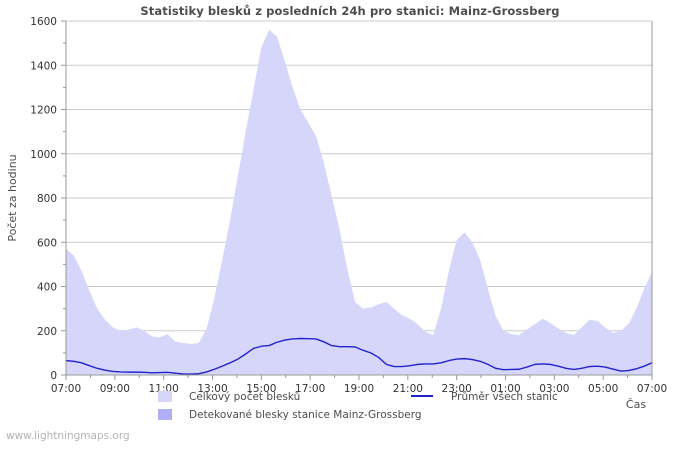 The height and width of the screenshot is (450, 700). What do you see at coordinates (603, 389) in the screenshot?
I see `x-tick-label: 05:00` at bounding box center [603, 389].